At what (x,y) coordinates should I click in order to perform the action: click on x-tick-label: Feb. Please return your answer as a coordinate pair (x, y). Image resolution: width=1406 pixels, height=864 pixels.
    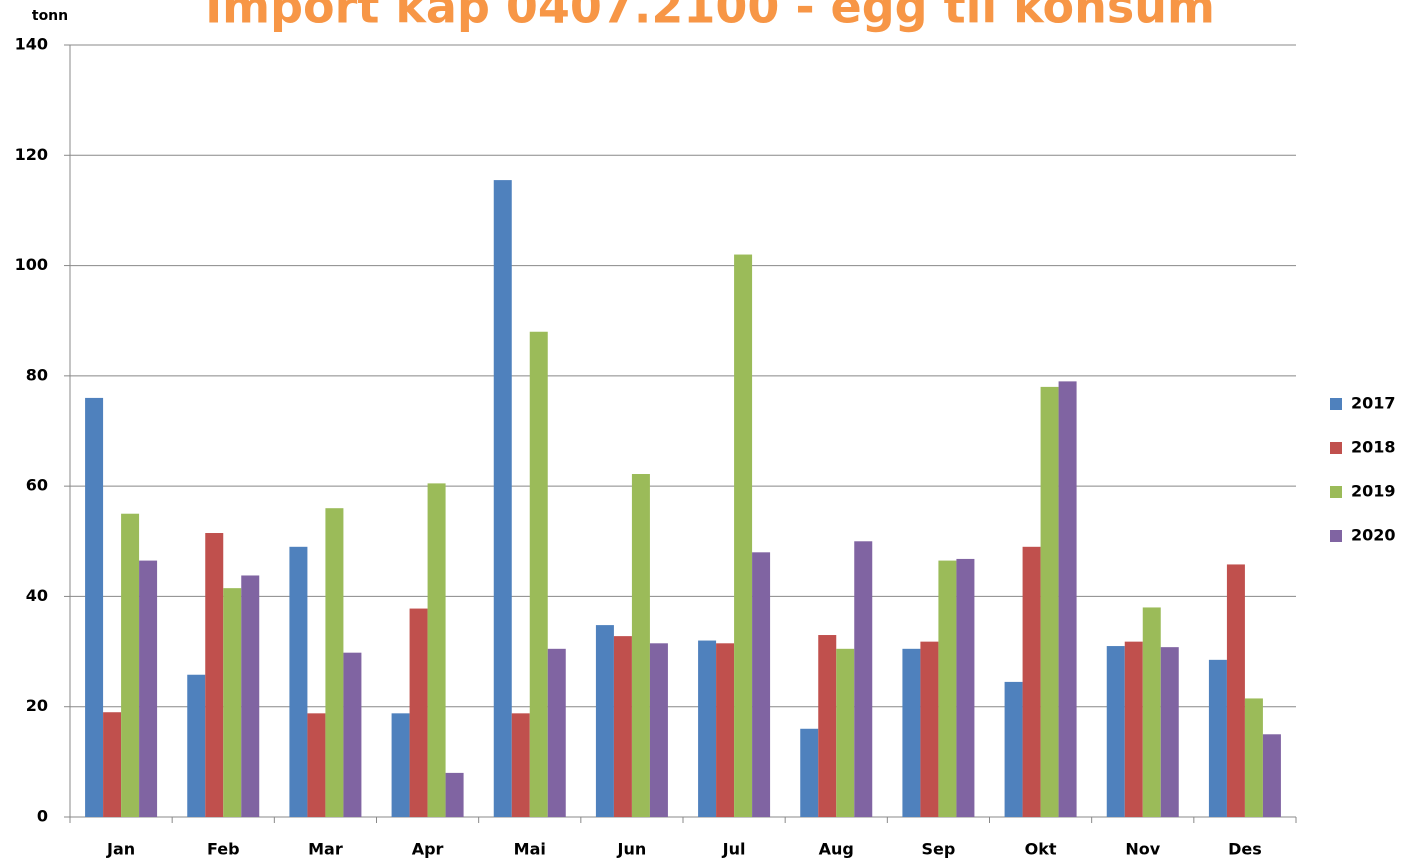
    Looking at the image, I should click on (223, 849).